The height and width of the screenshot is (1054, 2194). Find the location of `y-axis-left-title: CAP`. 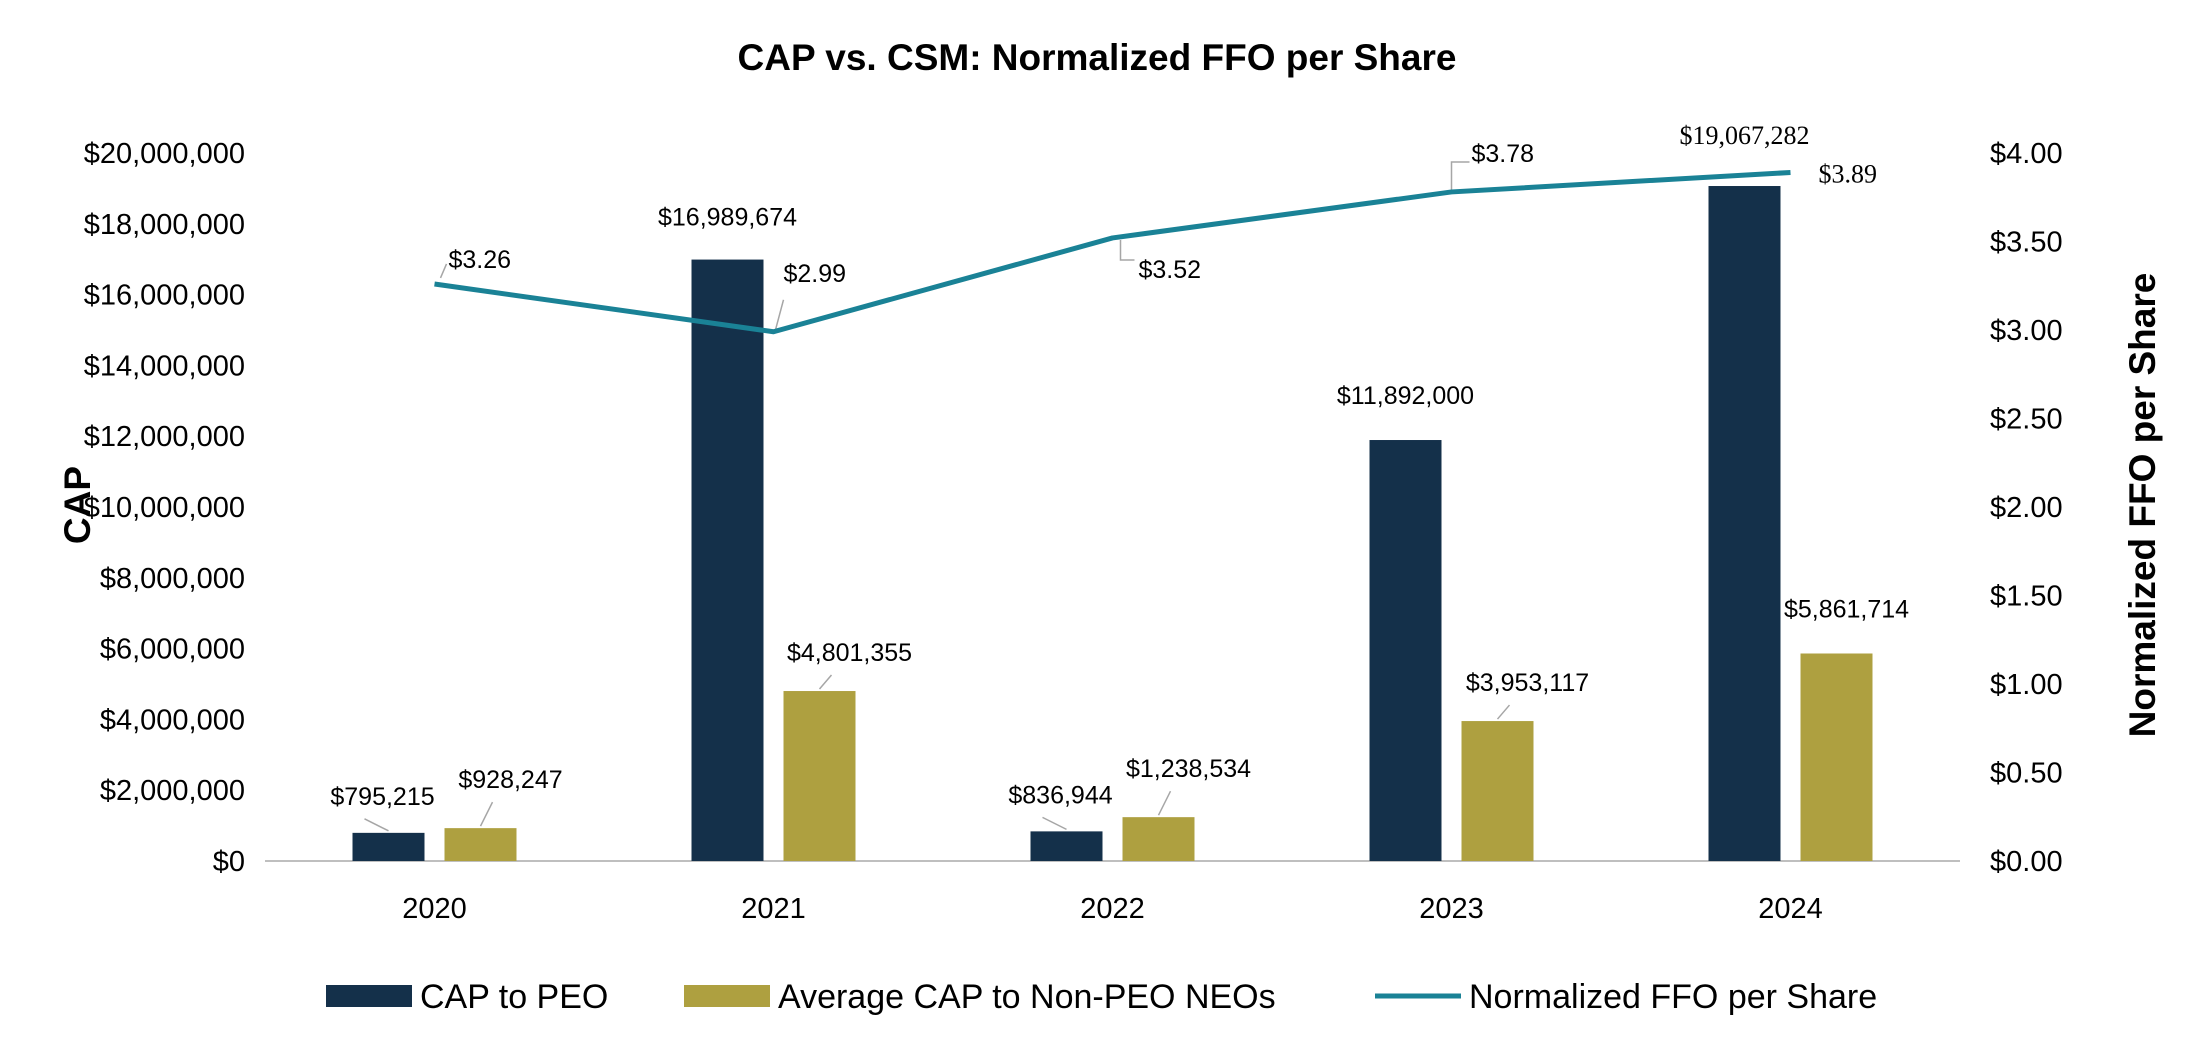

y-axis-left-title: CAP is located at coordinates (77, 505).